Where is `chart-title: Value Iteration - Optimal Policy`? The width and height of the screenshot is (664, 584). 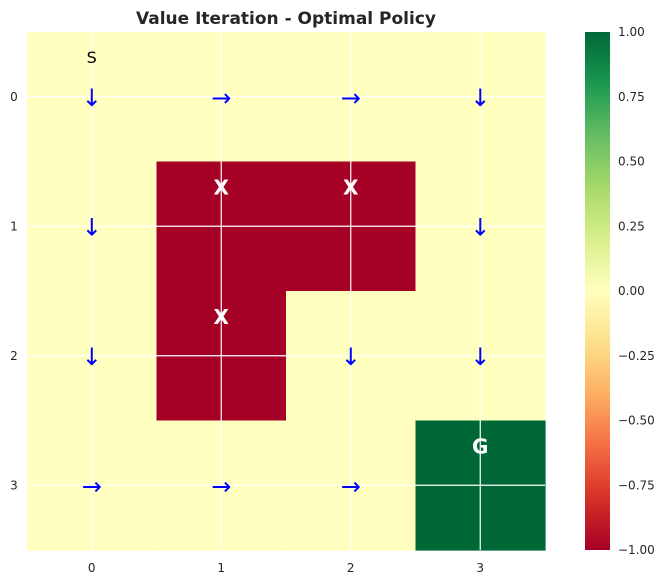
chart-title: Value Iteration - Optimal Policy is located at coordinates (286, 19).